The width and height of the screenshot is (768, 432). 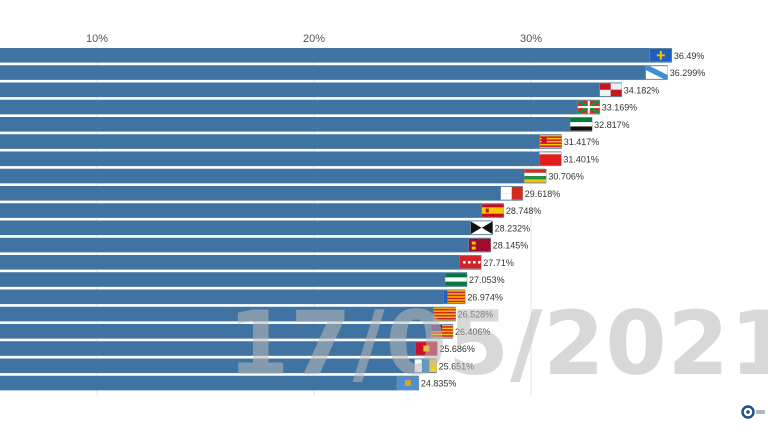 I want to click on bar-row: 31.401%, so click(x=299, y=159).